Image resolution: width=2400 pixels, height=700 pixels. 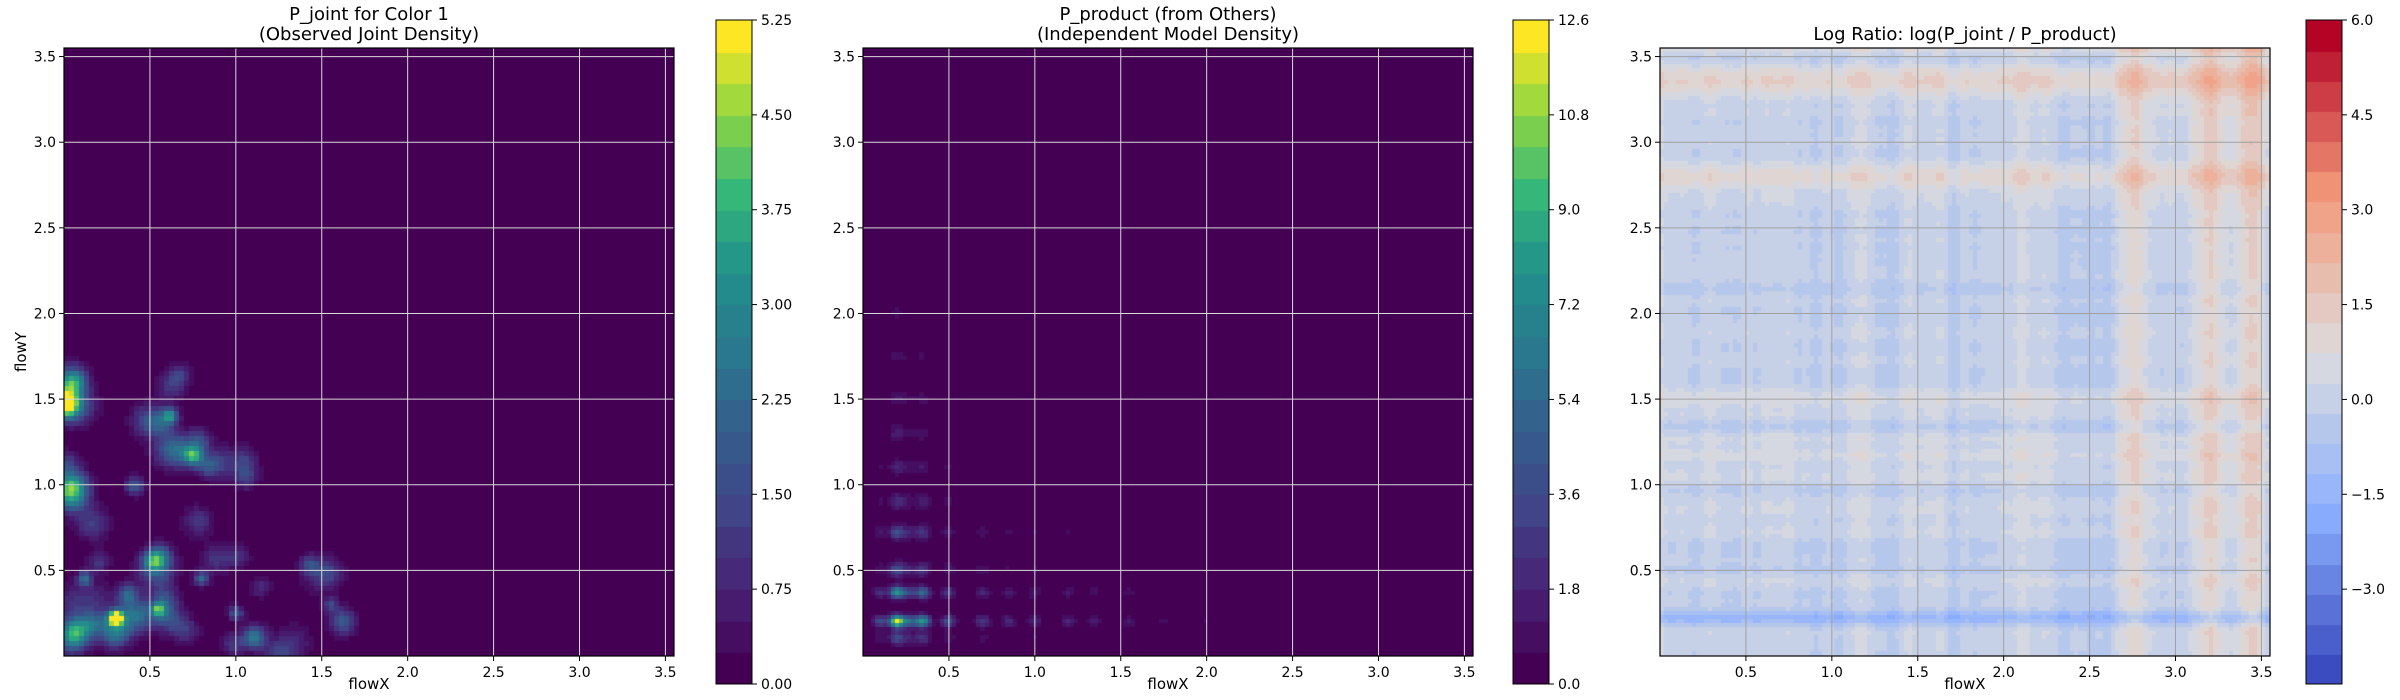 I want to click on panel-3-colorbar: 6.0 4.5 3.0 1.5 0.0 −1.5 −3.0, so click(x=2345, y=349).